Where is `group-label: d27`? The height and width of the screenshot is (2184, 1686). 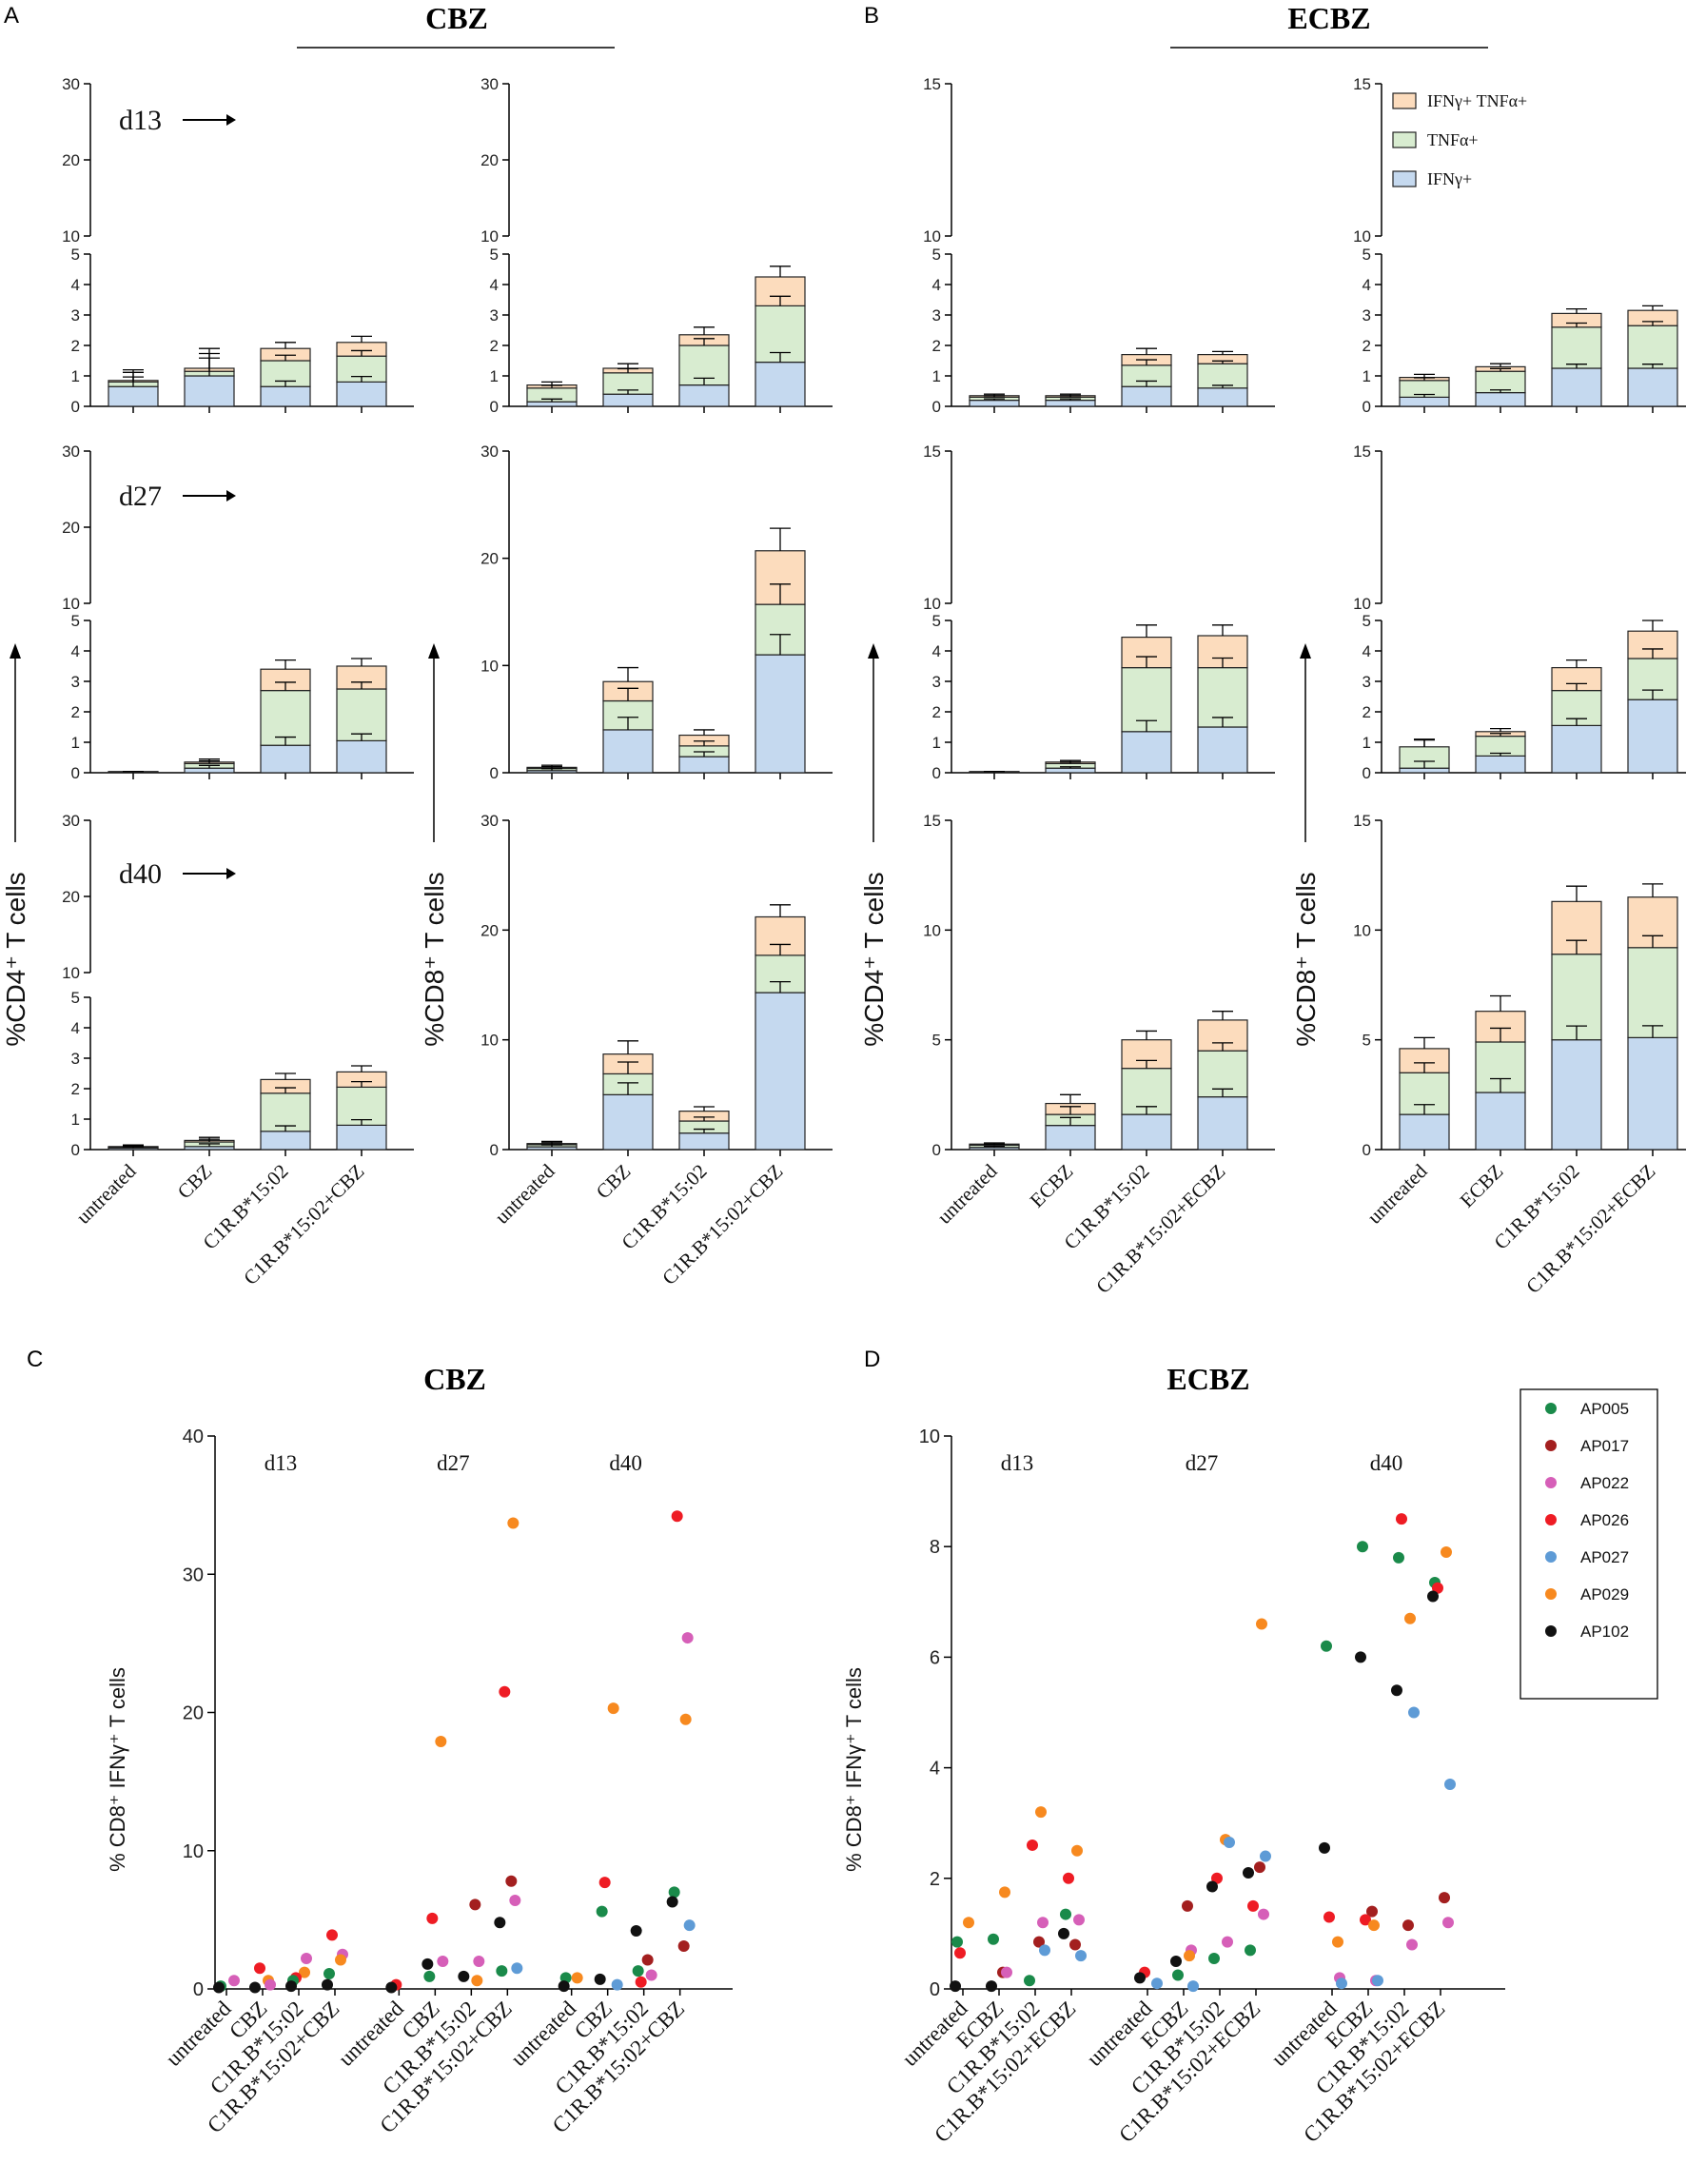 group-label: d27 is located at coordinates (1202, 1463).